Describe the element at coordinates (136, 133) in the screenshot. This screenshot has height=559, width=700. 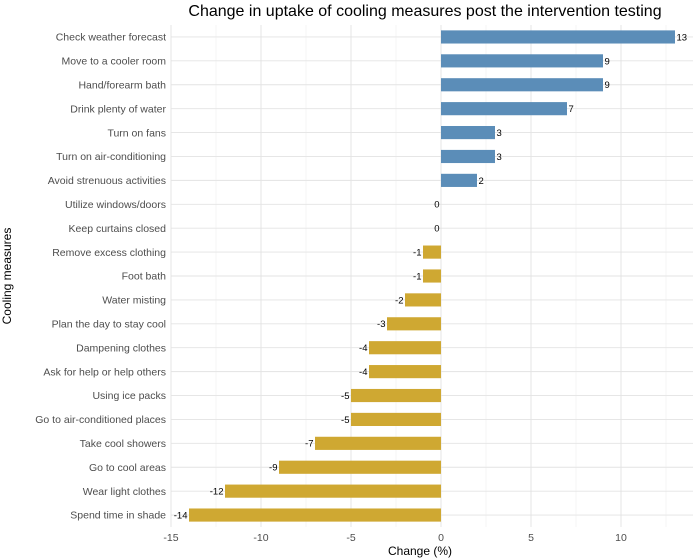
I see `category-label: Turn on fans` at that location.